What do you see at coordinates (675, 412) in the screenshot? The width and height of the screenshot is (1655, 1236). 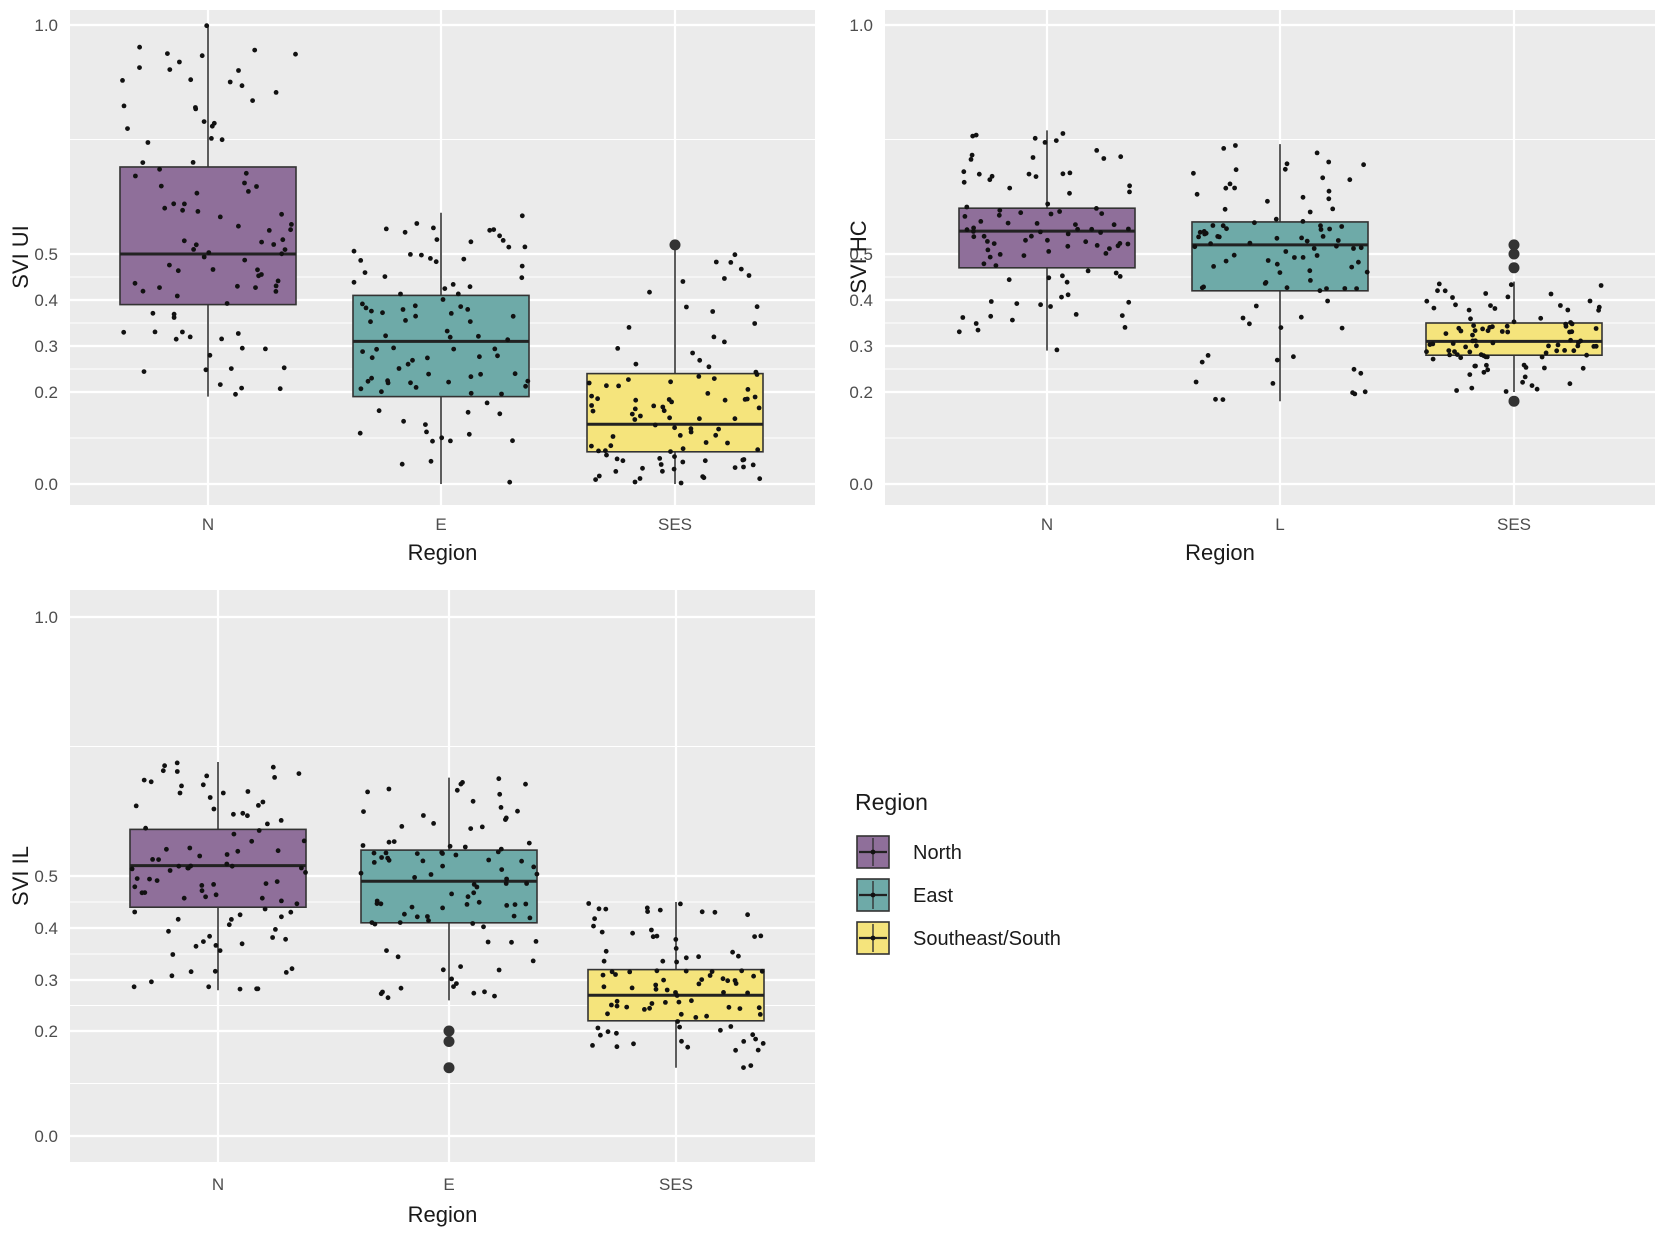 I see `box-body` at bounding box center [675, 412].